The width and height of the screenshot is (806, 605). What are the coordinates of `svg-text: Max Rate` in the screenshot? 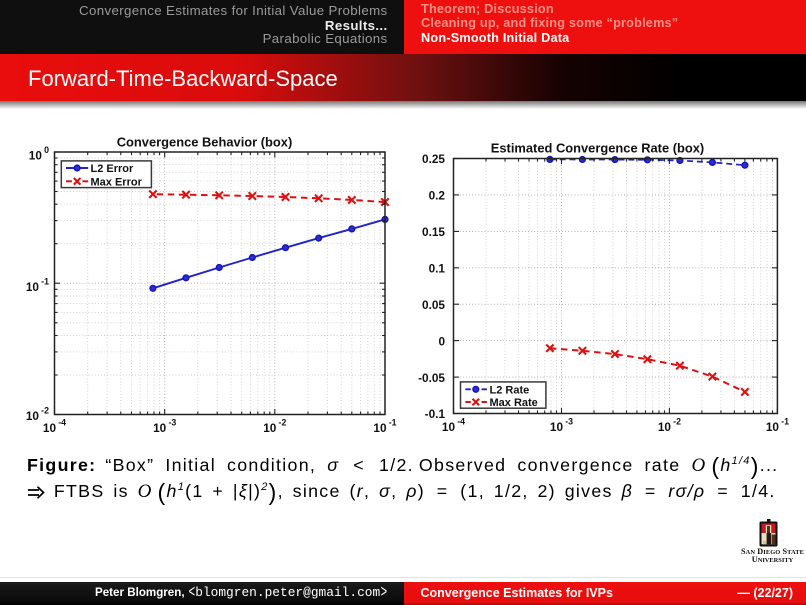 It's located at (514, 403).